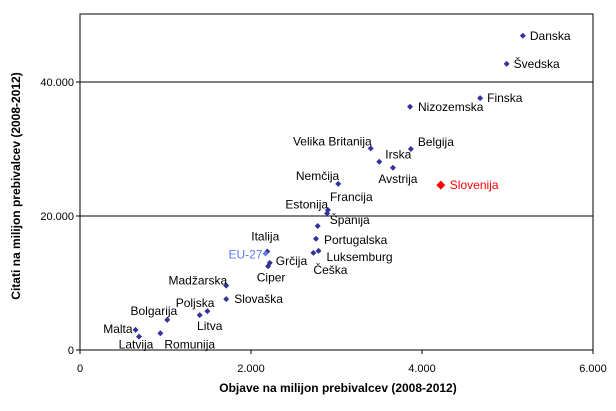  I want to click on y-tick-label: 20.000, so click(57, 217).